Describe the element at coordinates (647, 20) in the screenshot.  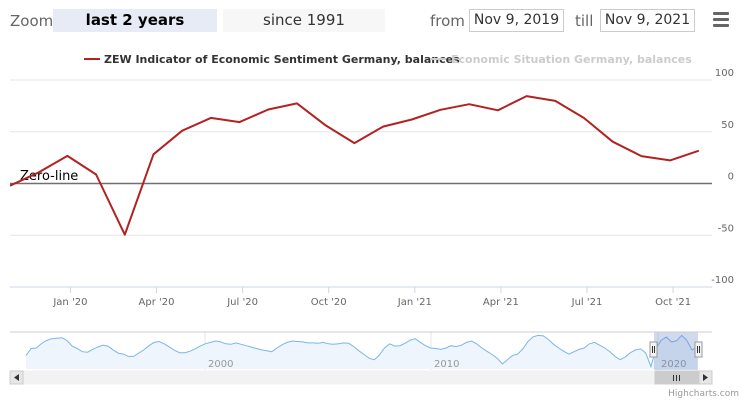
I see `till-date-input: Nov 9, 2021` at that location.